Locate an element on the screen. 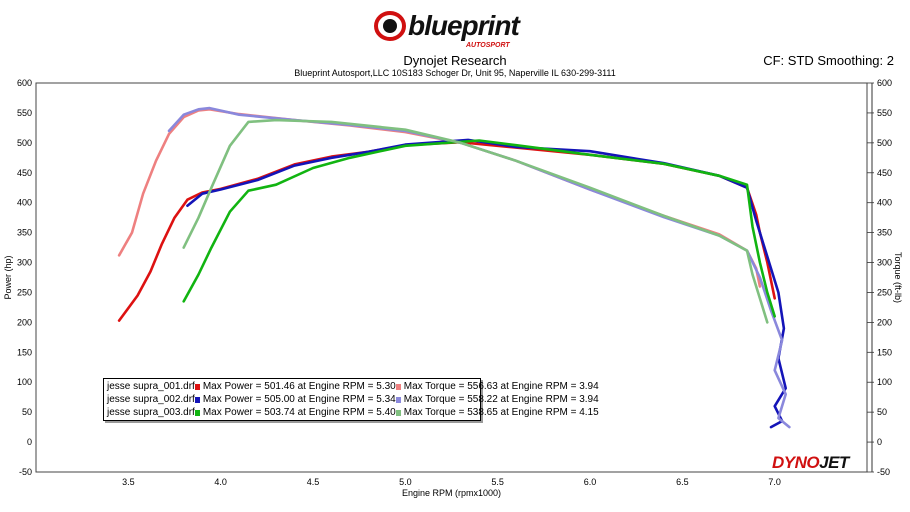 The image size is (910, 512). y-tick-label: 250 is located at coordinates (24, 292).